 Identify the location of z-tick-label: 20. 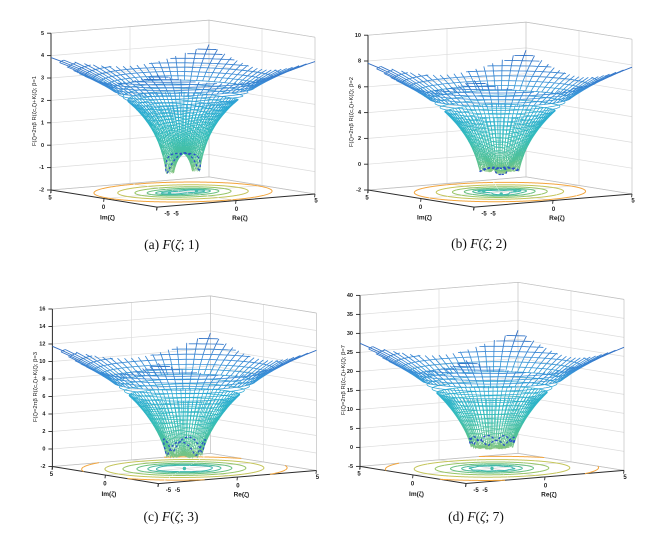
(350, 372).